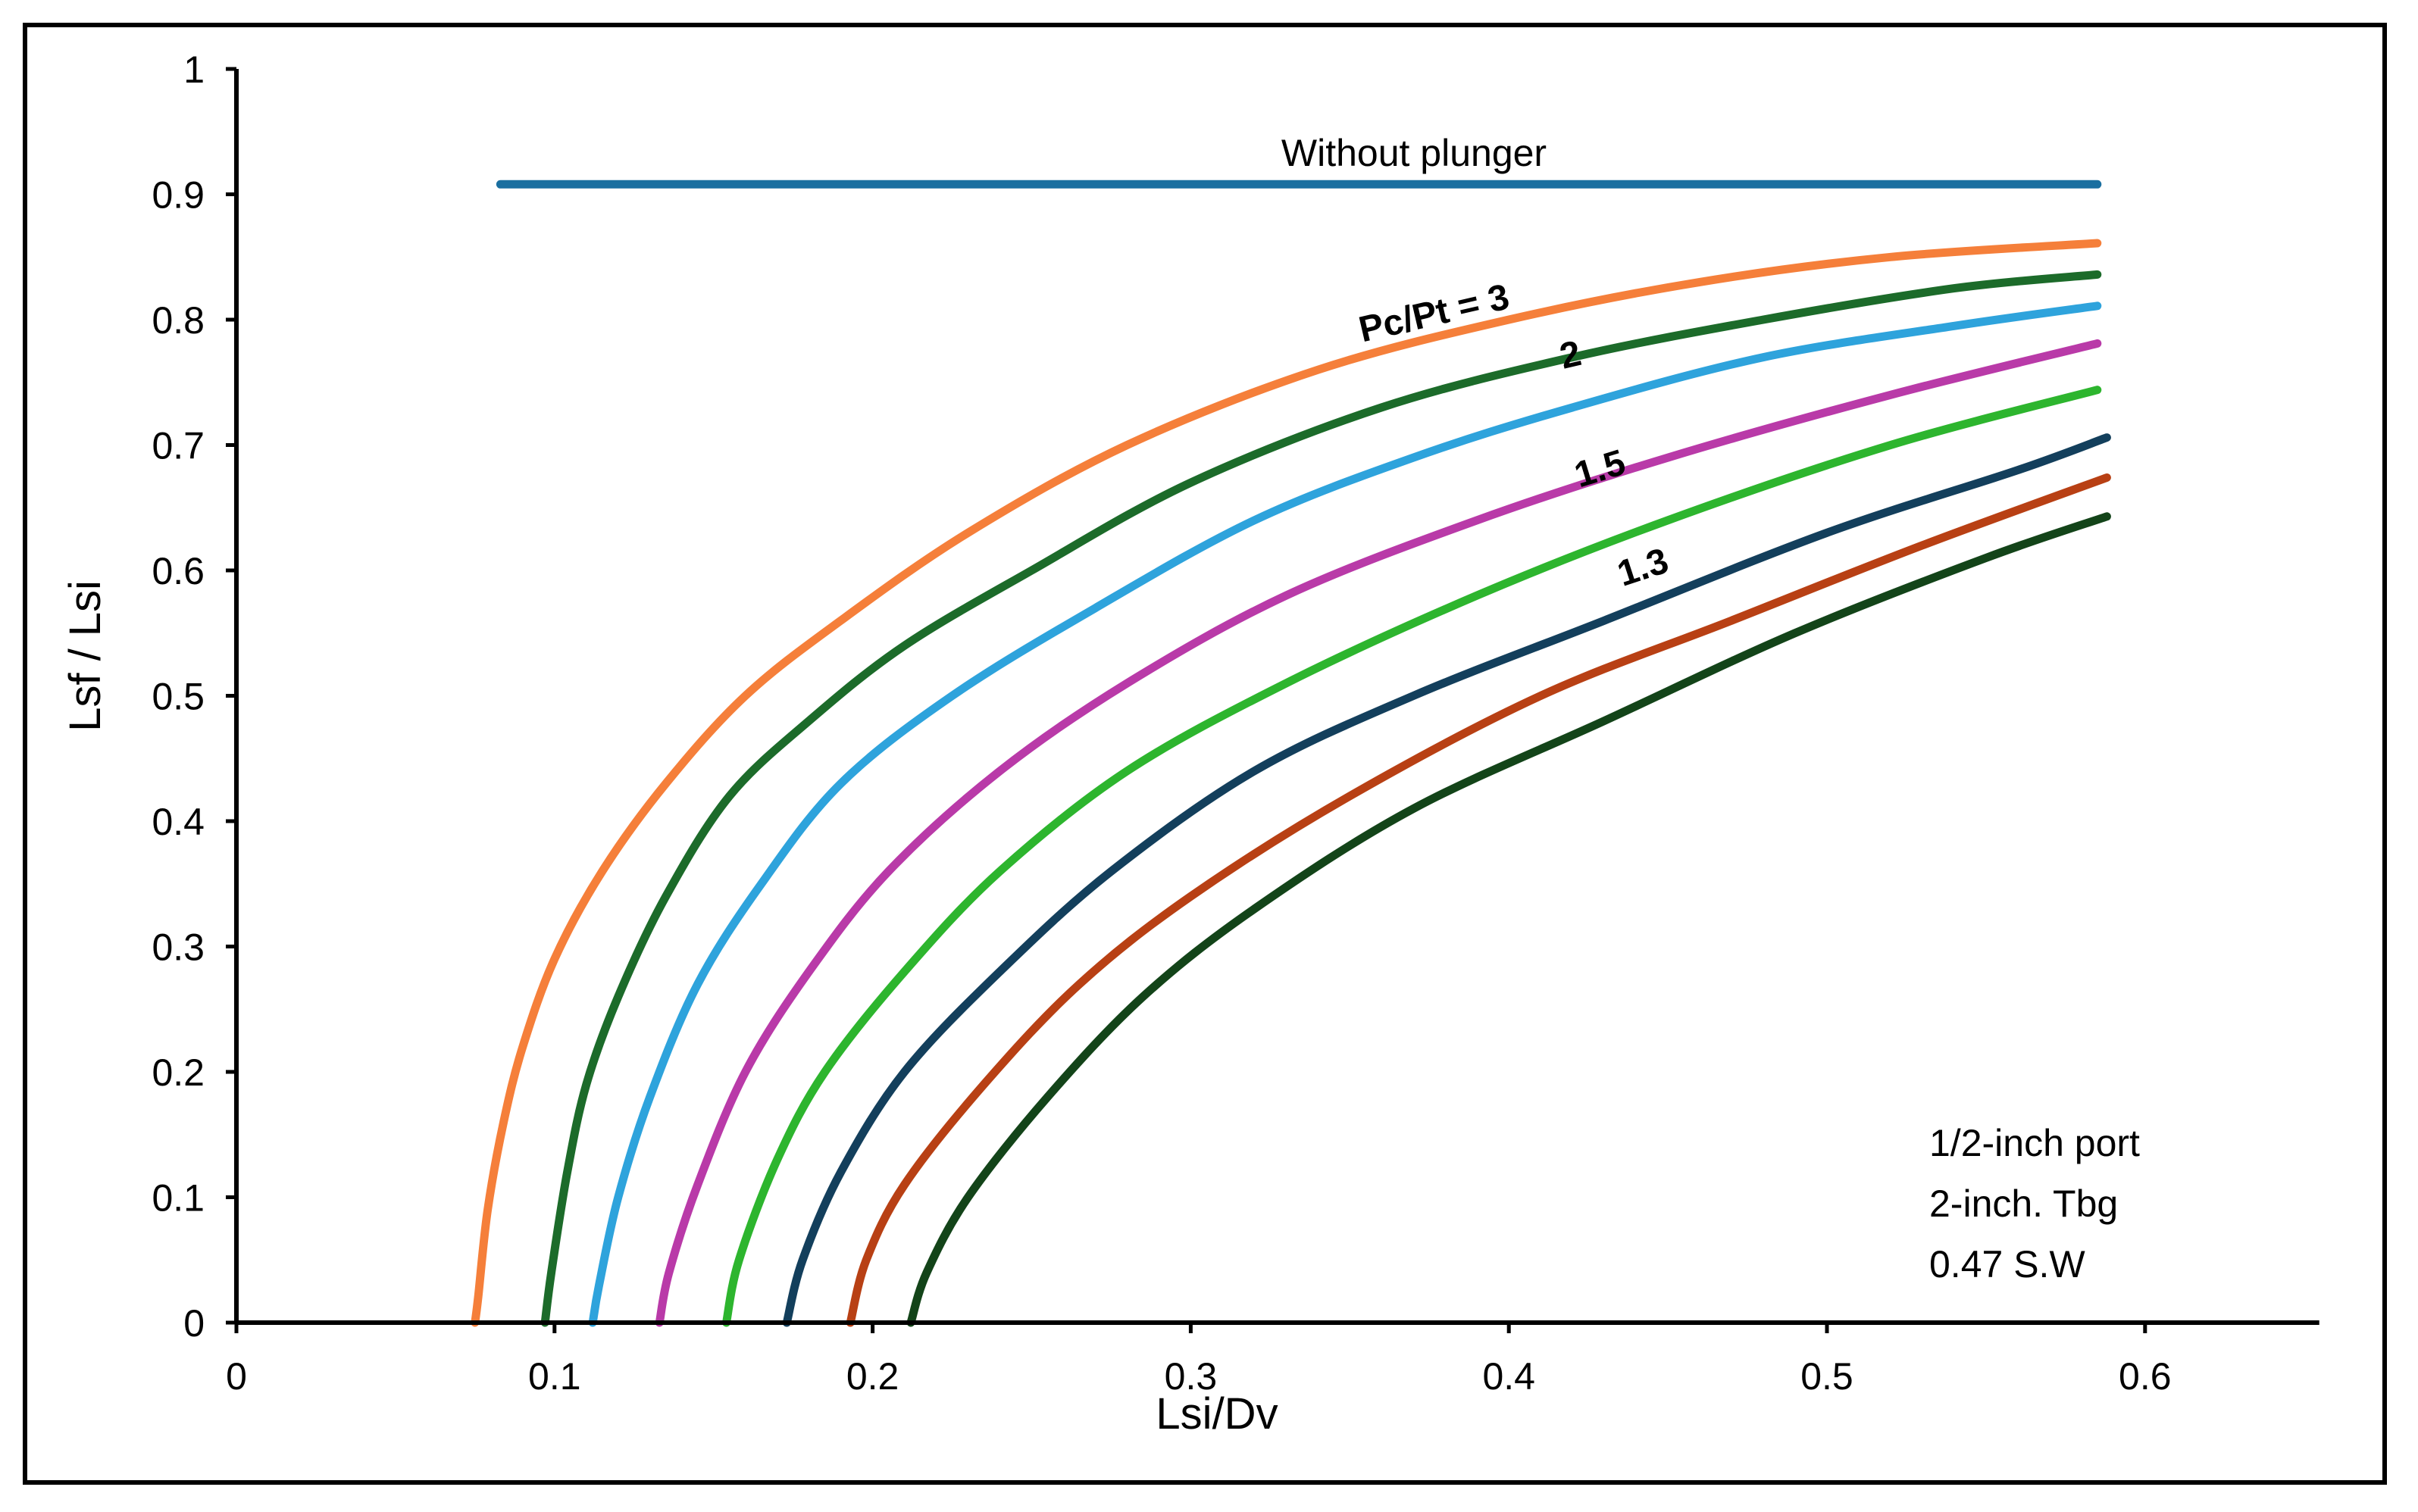  What do you see at coordinates (554, 1376) in the screenshot?
I see `x-tick-label: 0.1` at bounding box center [554, 1376].